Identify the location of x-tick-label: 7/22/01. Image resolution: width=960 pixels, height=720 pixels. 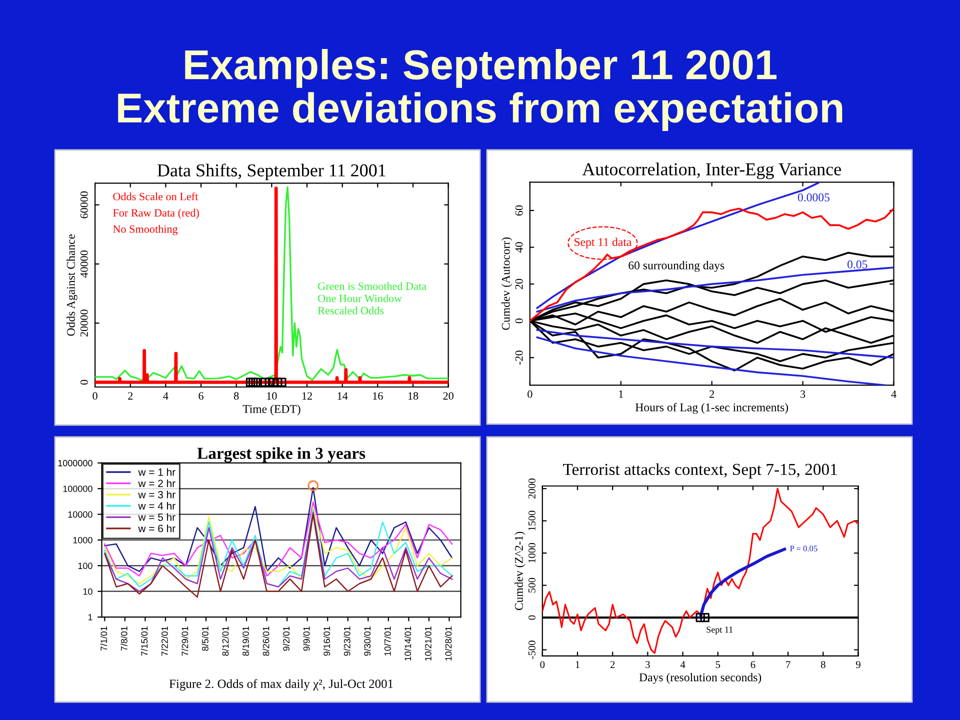
(164, 641).